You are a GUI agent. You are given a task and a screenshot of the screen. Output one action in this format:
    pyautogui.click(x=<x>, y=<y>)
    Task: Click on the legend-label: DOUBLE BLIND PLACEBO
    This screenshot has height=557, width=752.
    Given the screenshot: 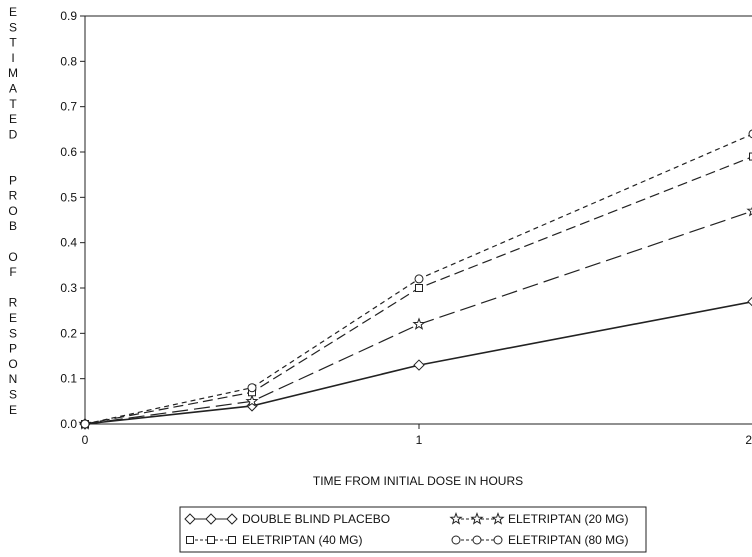 What is the action you would take?
    pyautogui.click(x=316, y=519)
    